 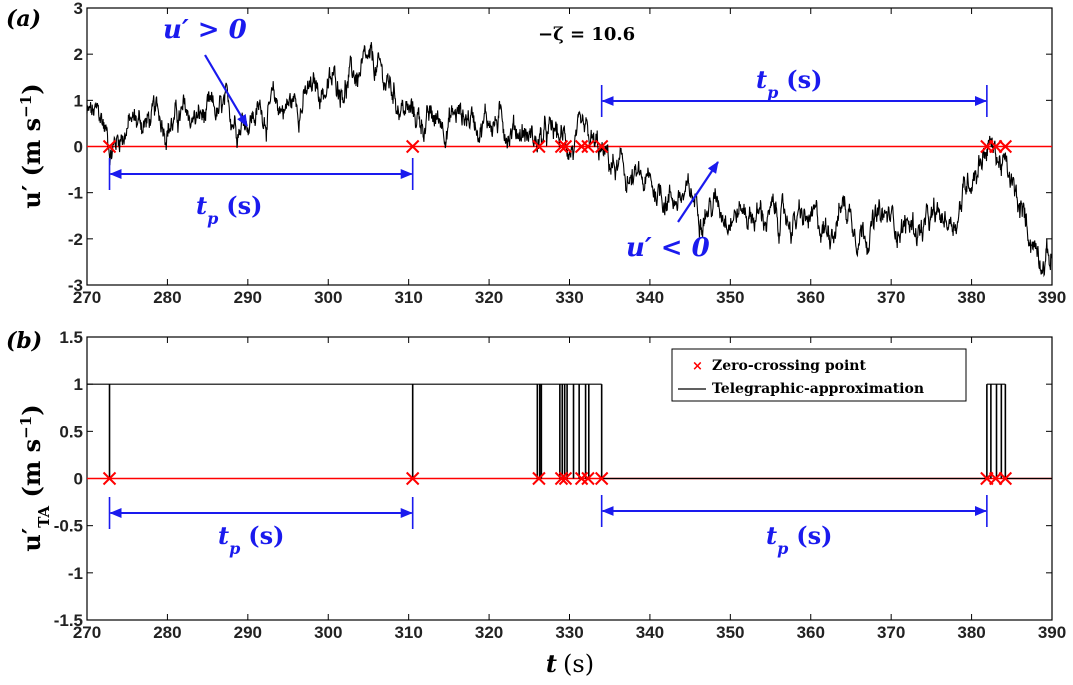 What do you see at coordinates (205, 30) in the screenshot?
I see `u-positive-annotation: u′ > 0` at bounding box center [205, 30].